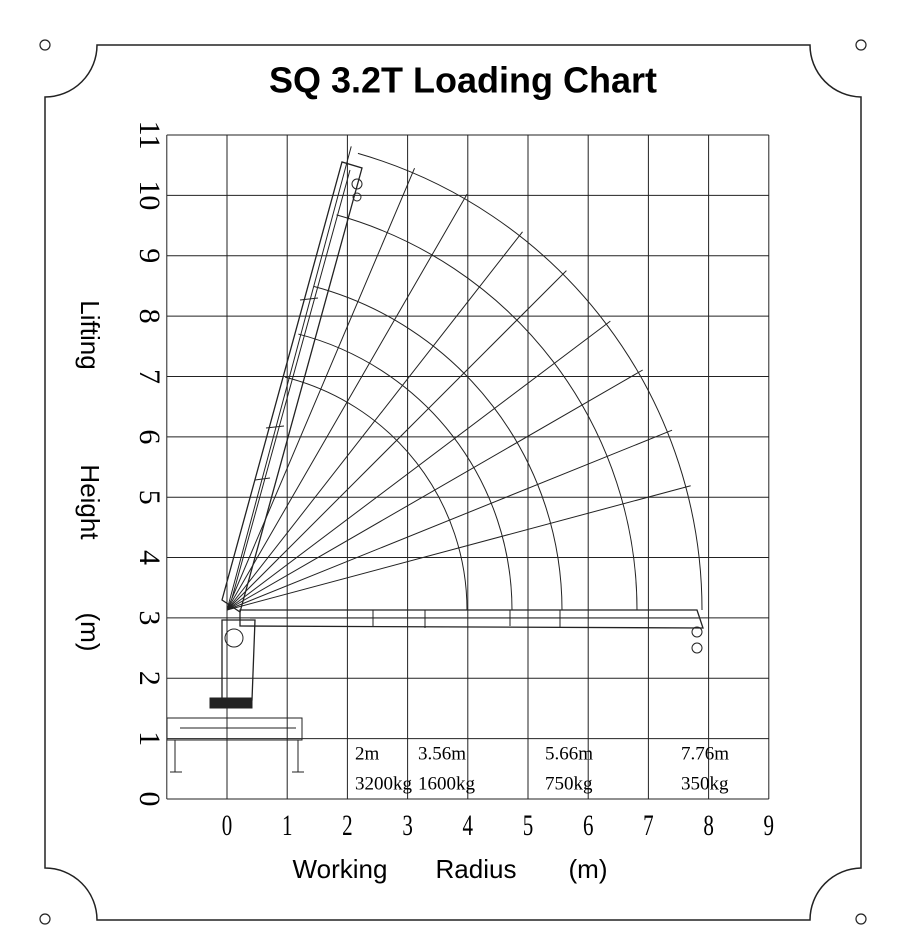 This screenshot has height=951, width=901. I want to click on x-tick-label: 9, so click(769, 825).